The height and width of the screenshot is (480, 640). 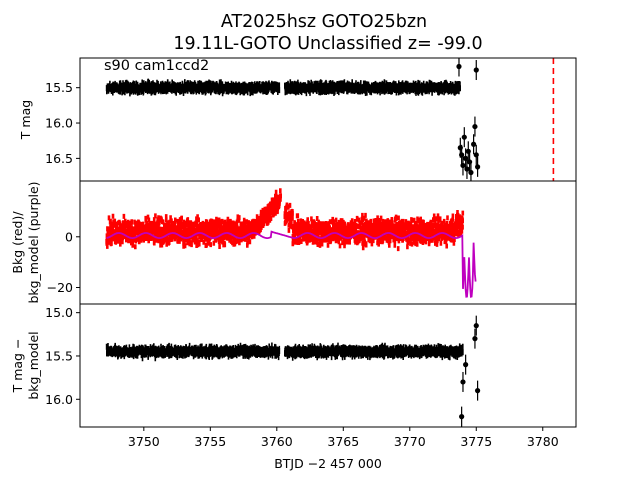 What do you see at coordinates (324, 22) in the screenshot?
I see `chart-title-line1: AT2025hsz GOTO25bzn` at bounding box center [324, 22].